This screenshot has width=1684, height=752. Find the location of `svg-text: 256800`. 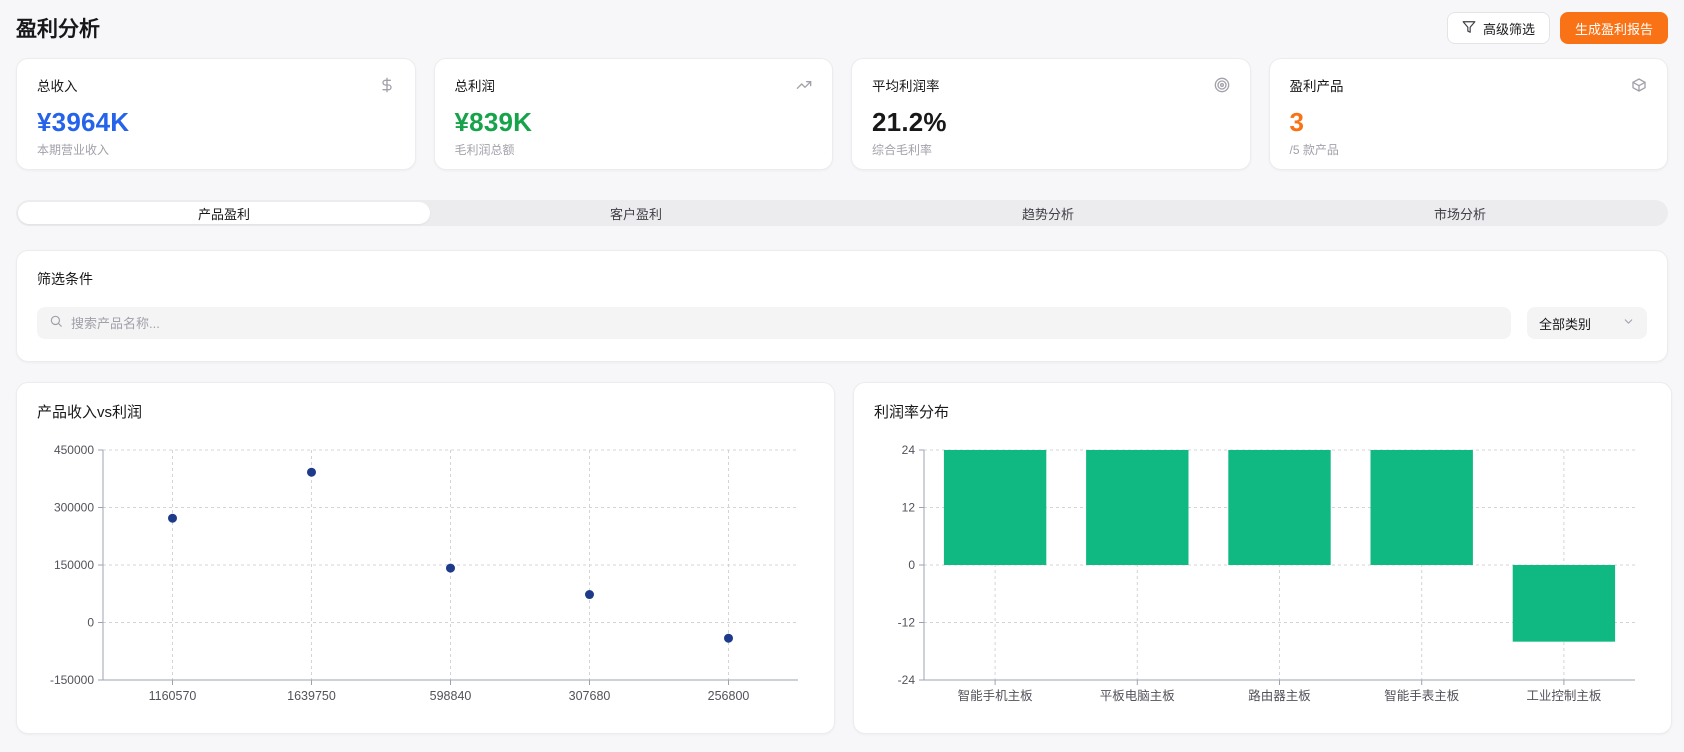

svg-text: 256800 is located at coordinates (729, 696).